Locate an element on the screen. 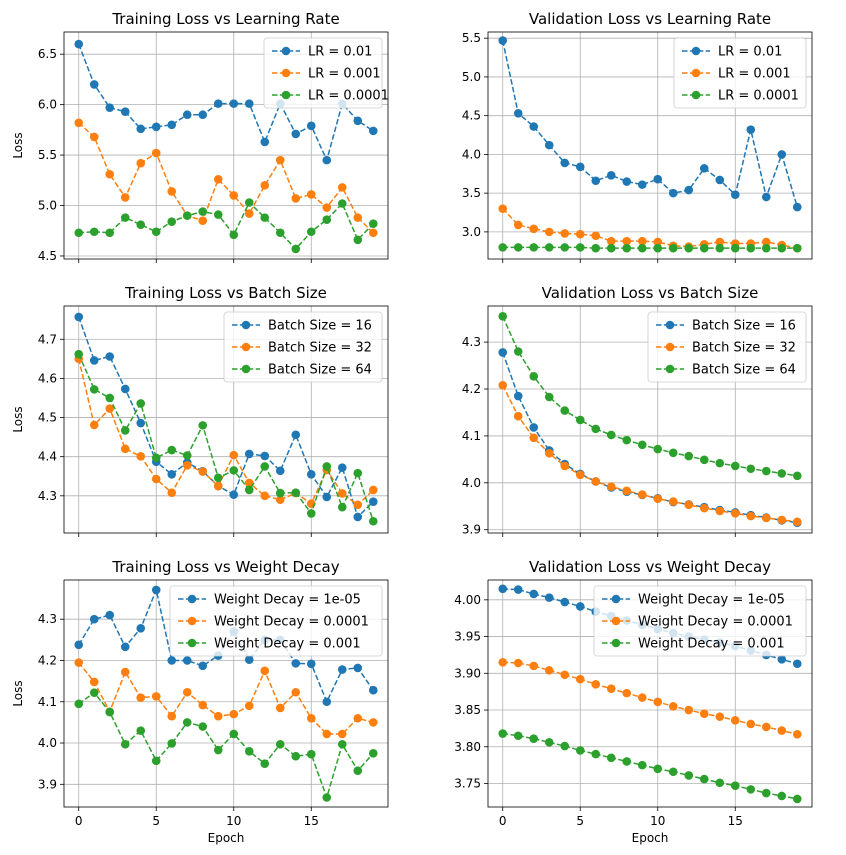 This screenshot has width=846, height=855. y-tick-label: 4.5 is located at coordinates (47, 256).